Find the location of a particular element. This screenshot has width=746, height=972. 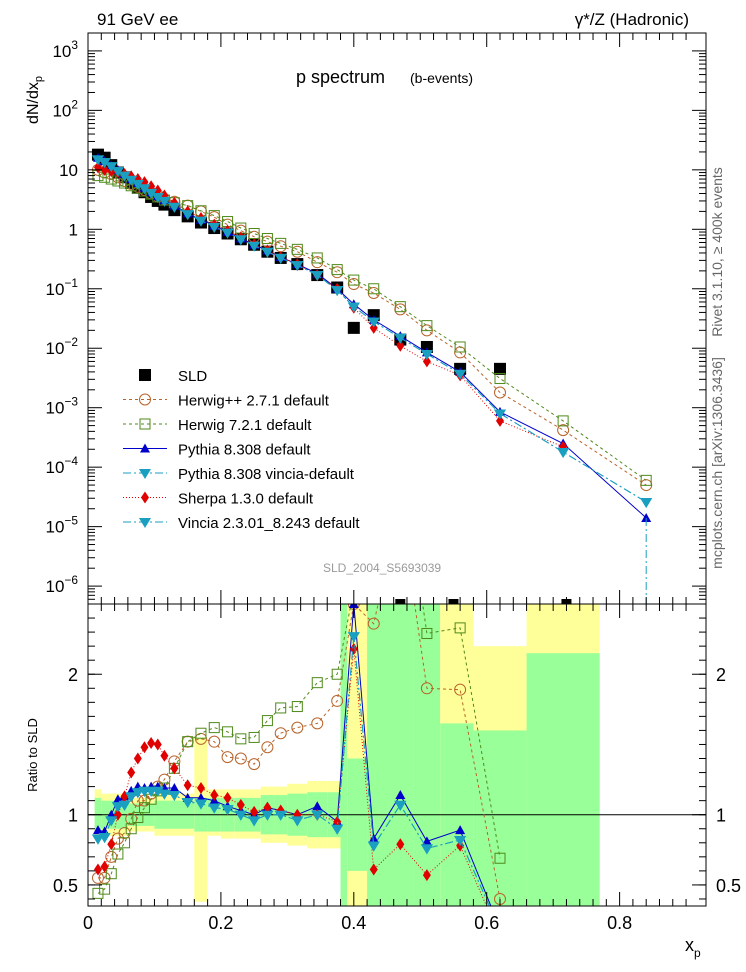

legend-label: Sherpa 1.3.0 default is located at coordinates (246, 499).